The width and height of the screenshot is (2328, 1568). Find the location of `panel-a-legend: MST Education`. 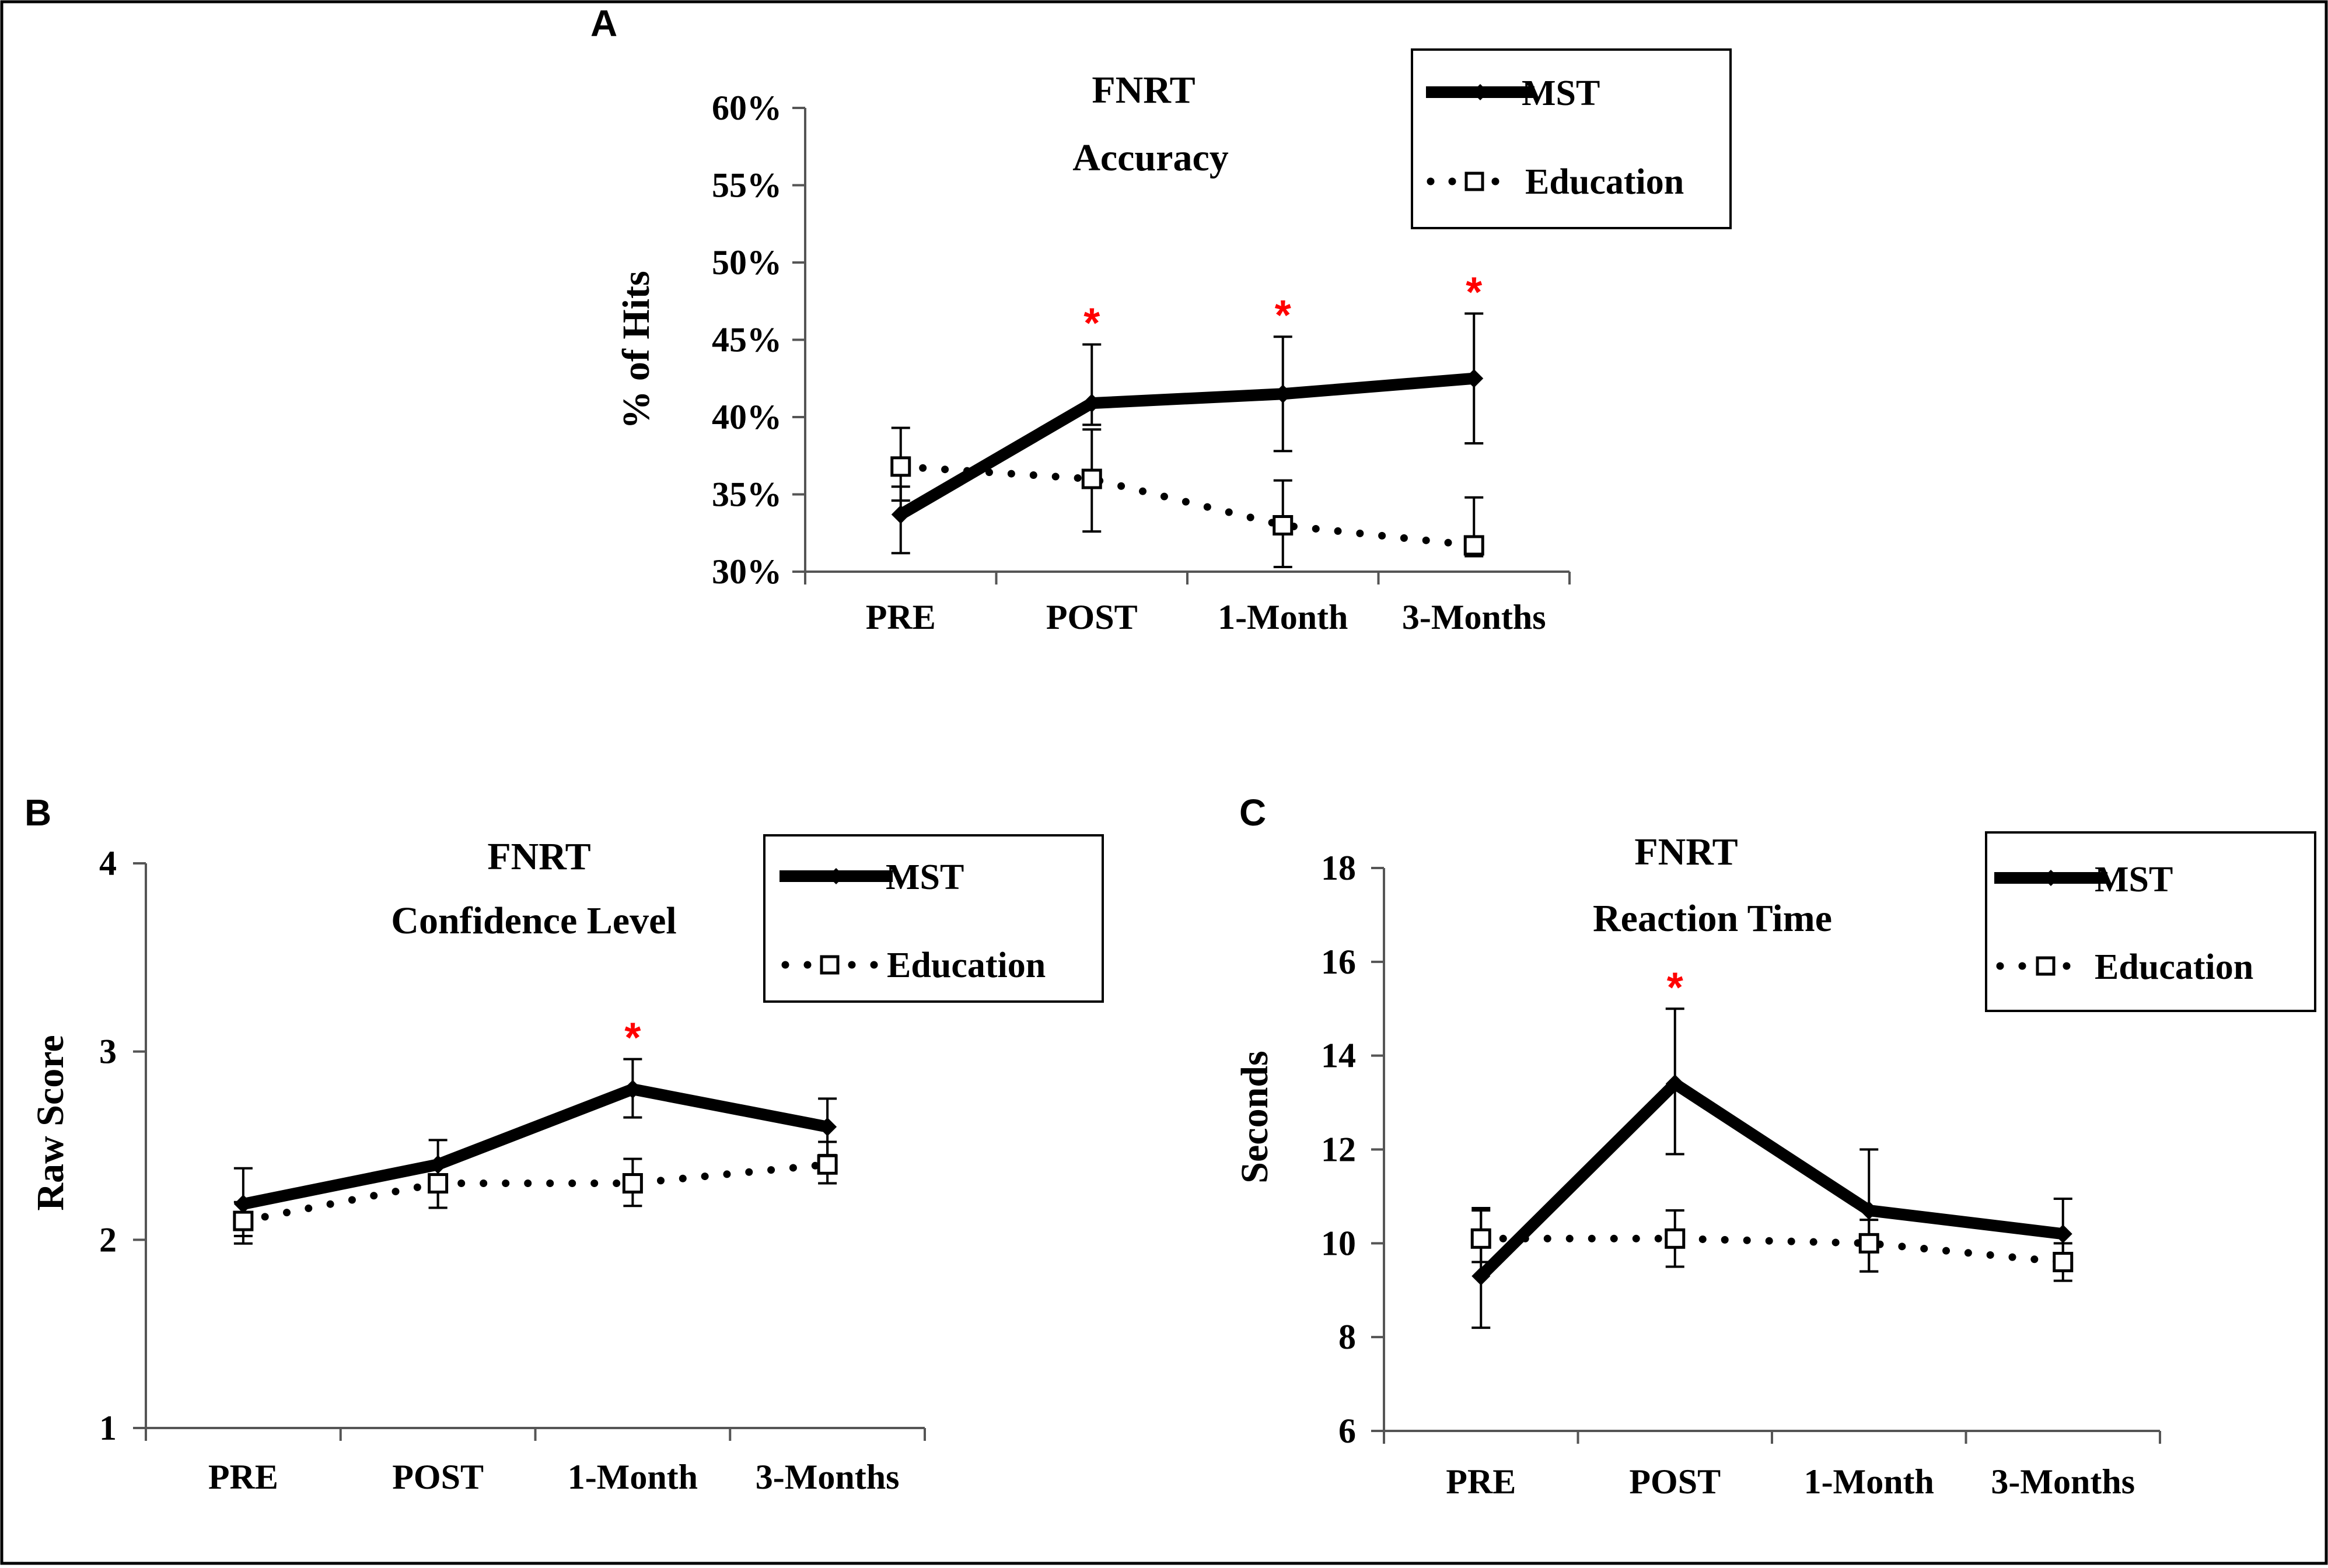

panel-a-legend: MST Education is located at coordinates (1571, 138).